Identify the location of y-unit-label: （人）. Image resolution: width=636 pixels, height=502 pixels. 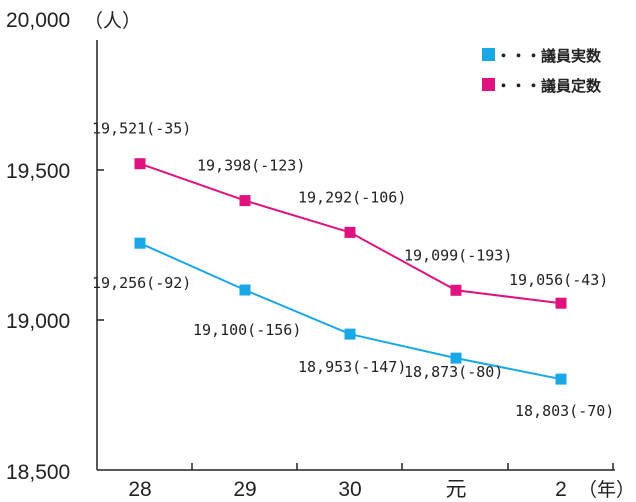
(112, 21).